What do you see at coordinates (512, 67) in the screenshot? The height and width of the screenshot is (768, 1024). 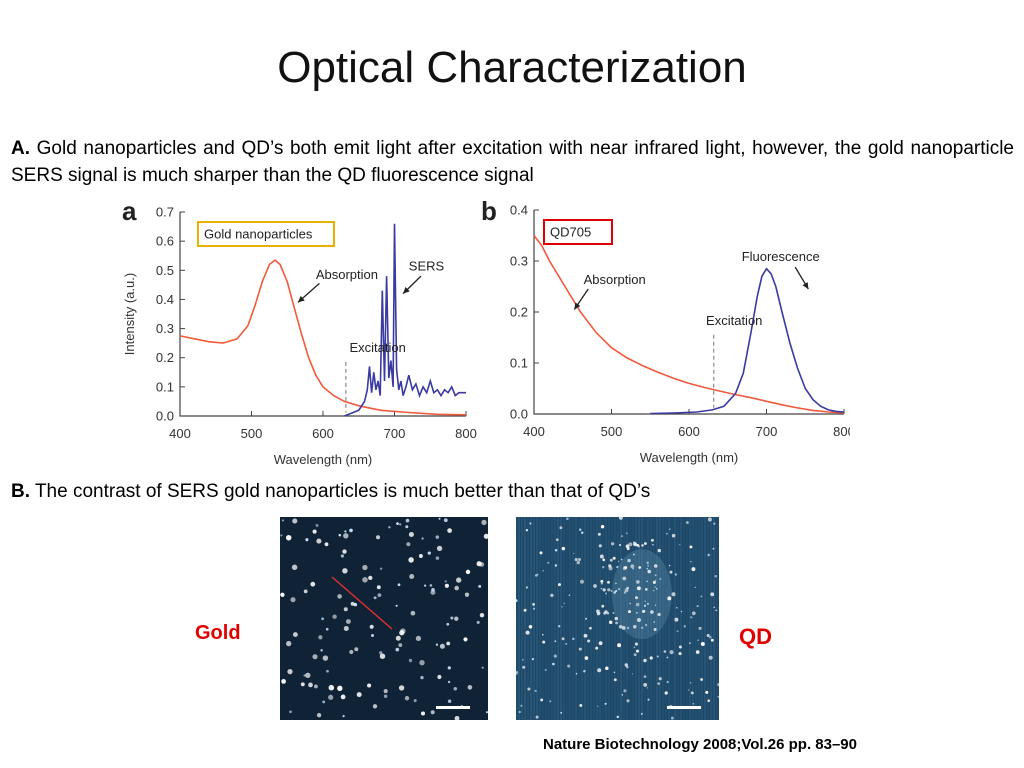 I see `slide-title: Optical Characterization` at bounding box center [512, 67].